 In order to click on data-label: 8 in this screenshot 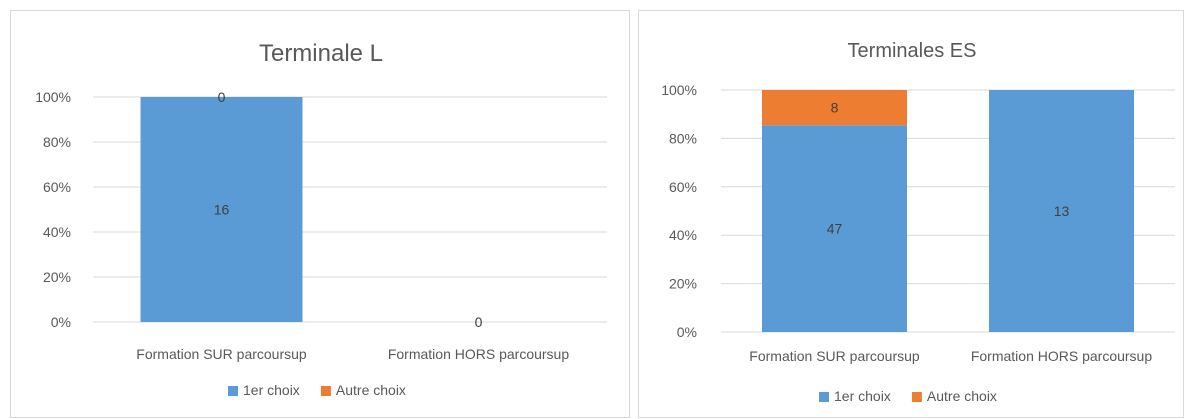, I will do `click(835, 108)`.